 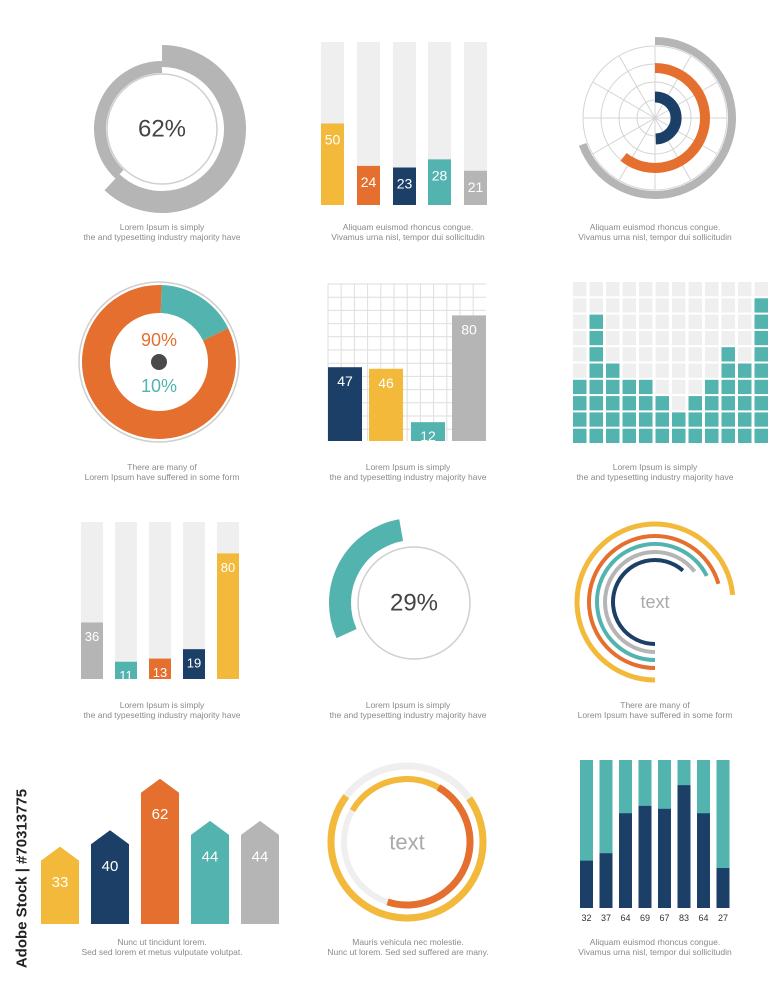 I want to click on chart-9-concentric: text, so click(x=655, y=602).